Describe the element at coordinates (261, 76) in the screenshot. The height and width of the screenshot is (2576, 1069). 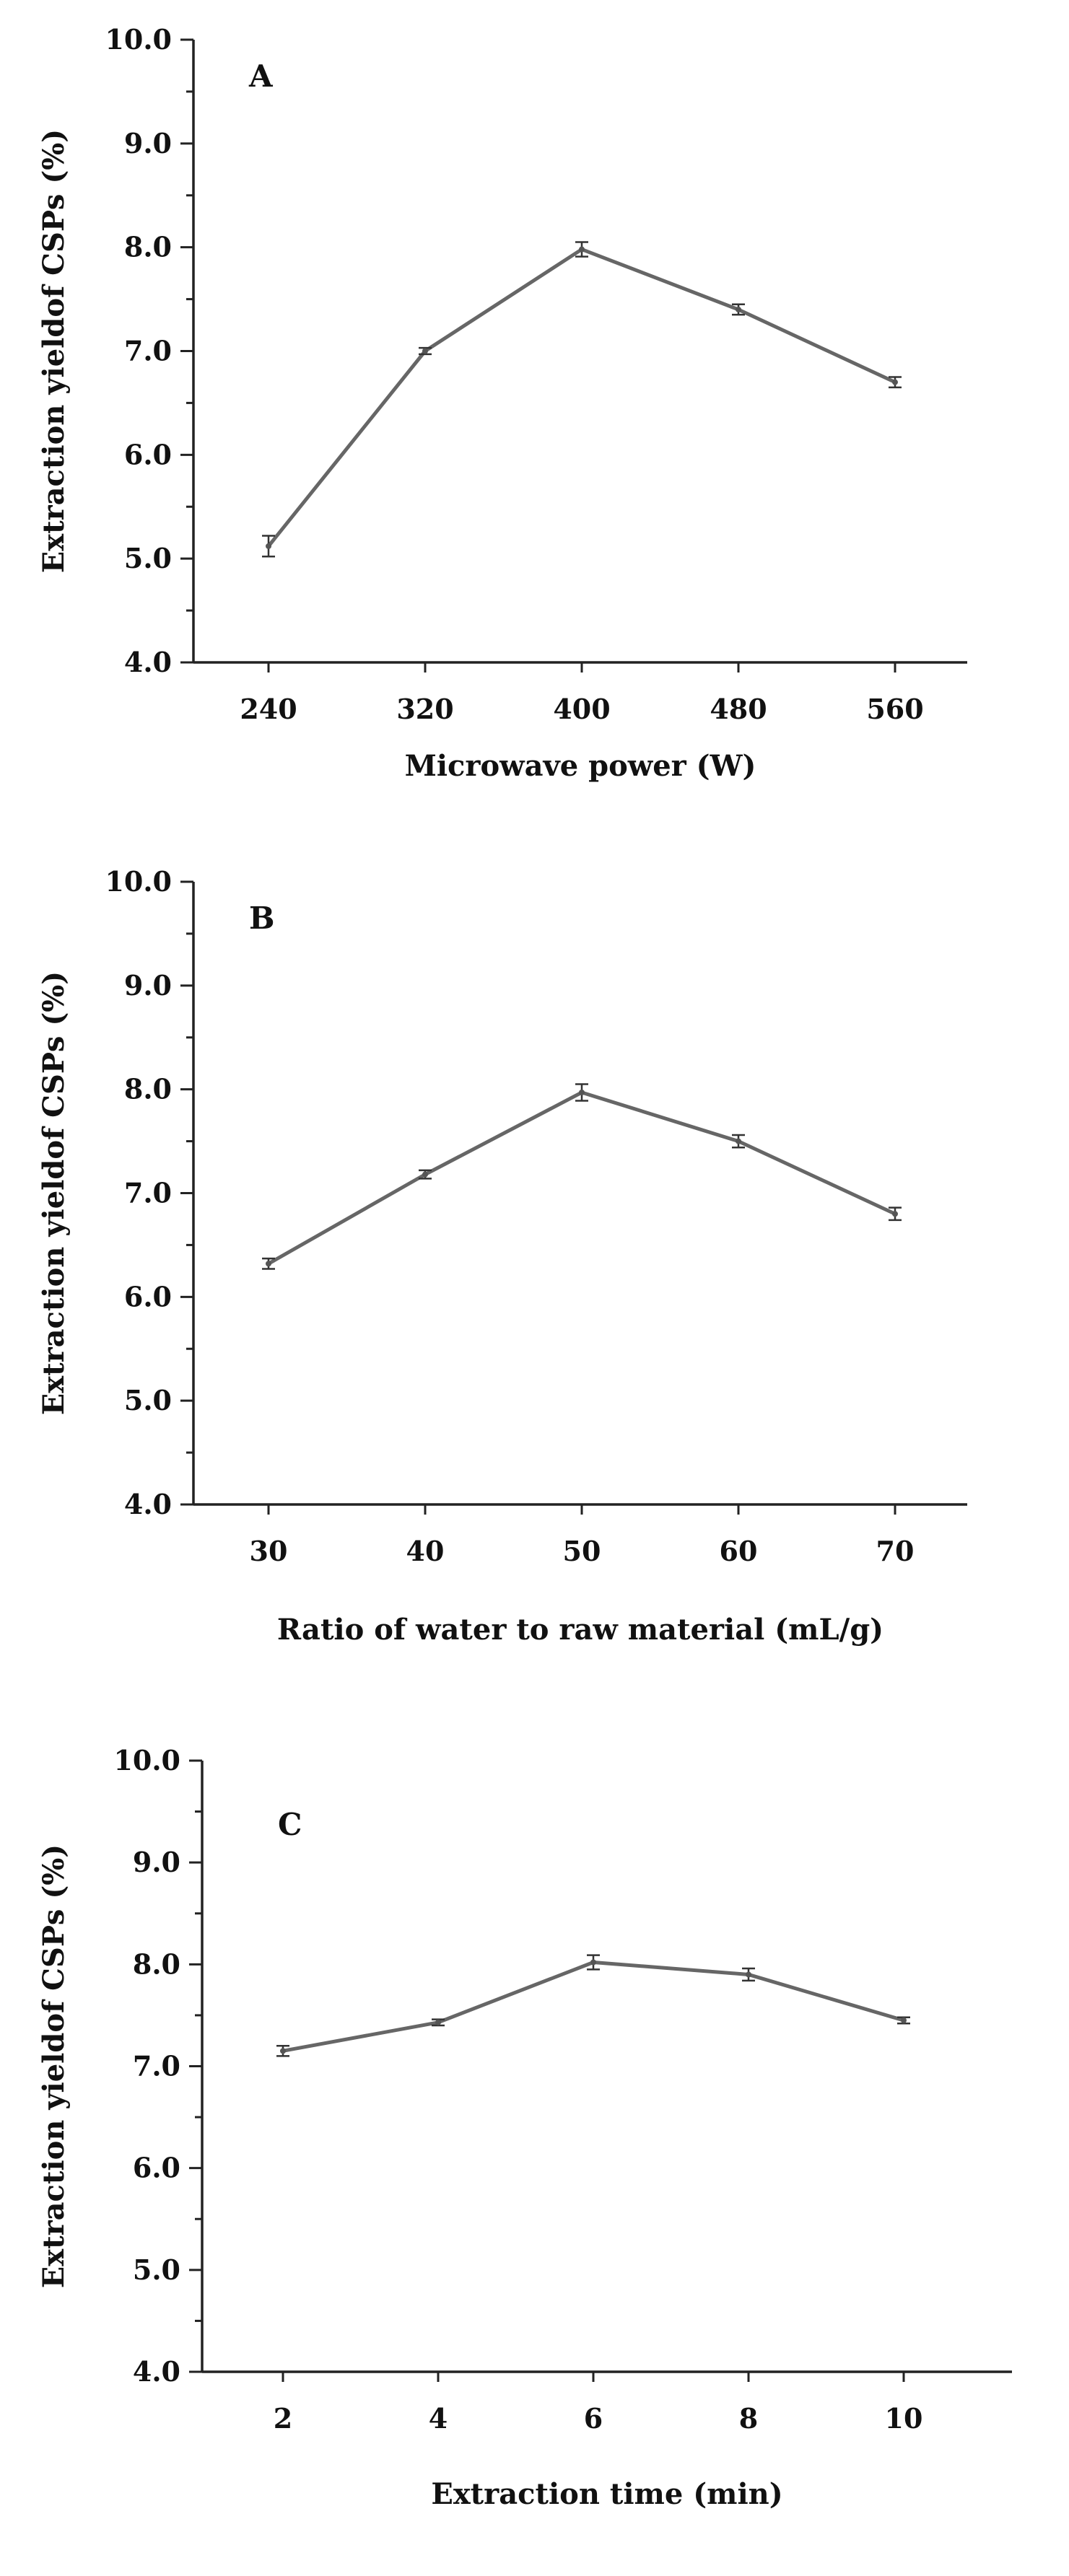
I see `panel-label: A` at that location.